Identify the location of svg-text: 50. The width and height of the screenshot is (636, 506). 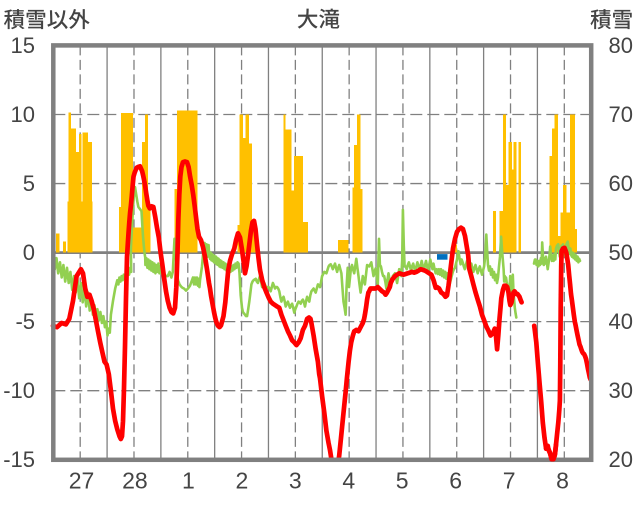
(621, 252).